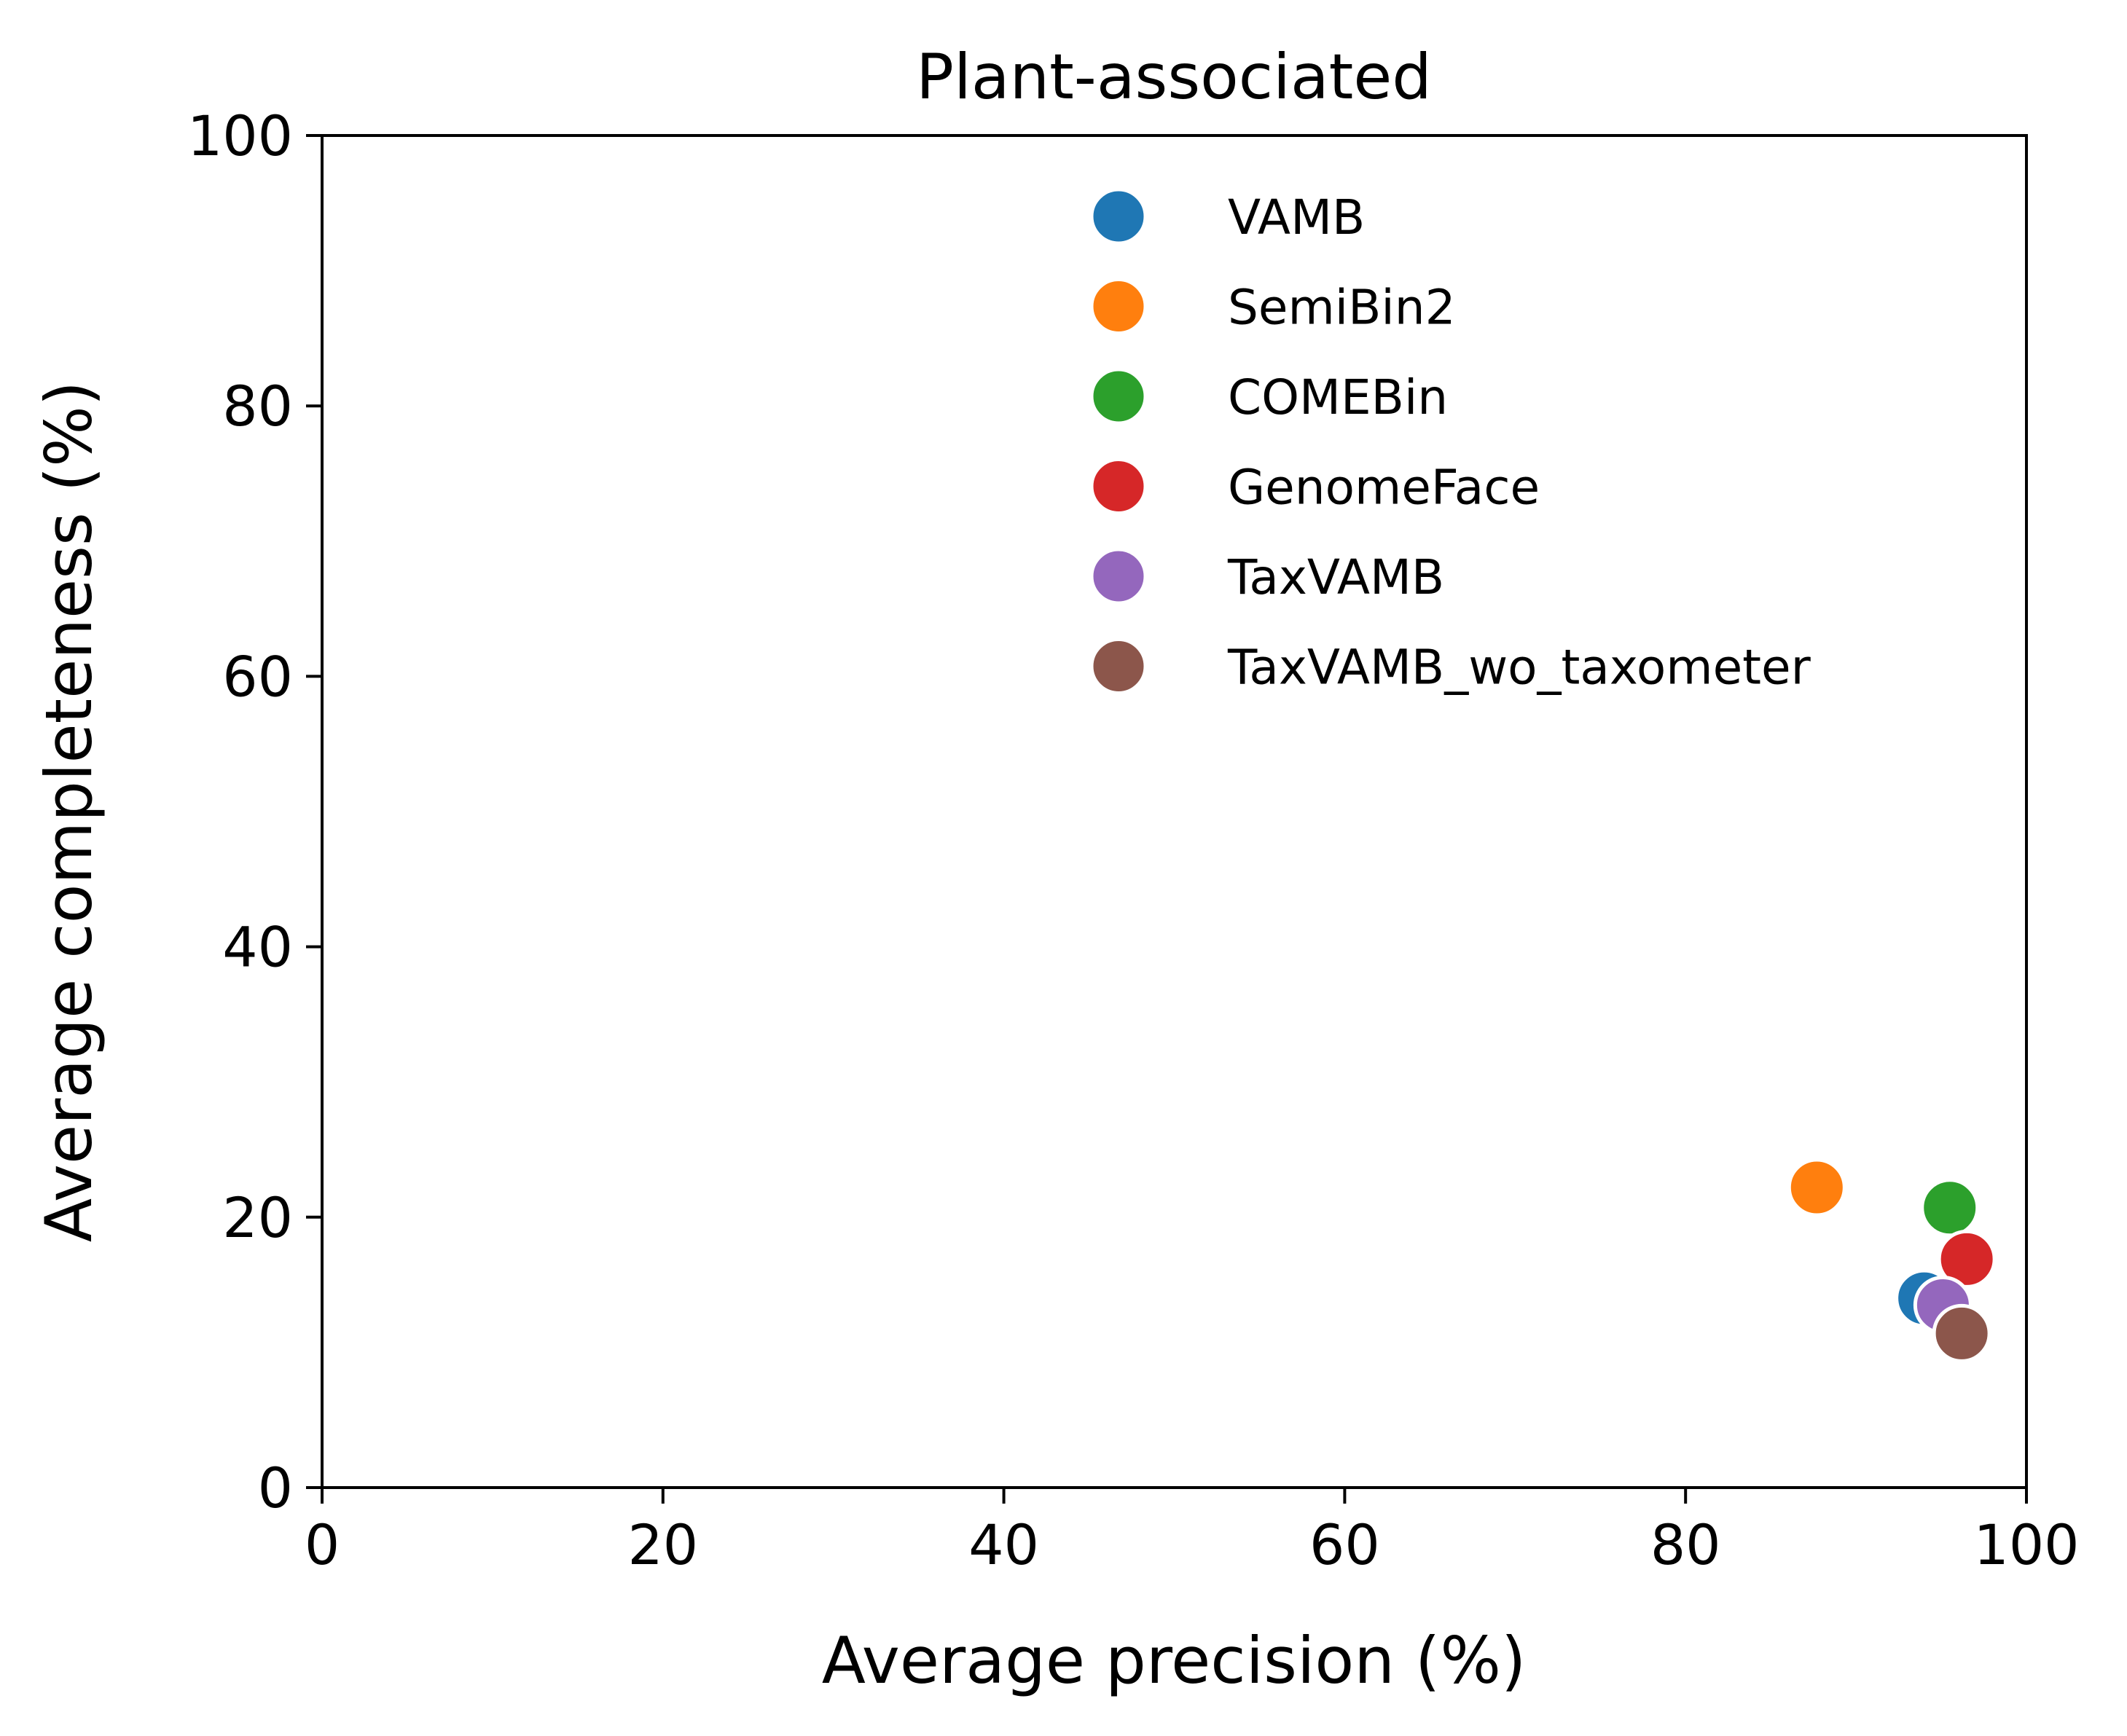 The image size is (2127, 1736). What do you see at coordinates (1962, 1333) in the screenshot?
I see `data-point-taxvamb-wo-taxometer` at bounding box center [1962, 1333].